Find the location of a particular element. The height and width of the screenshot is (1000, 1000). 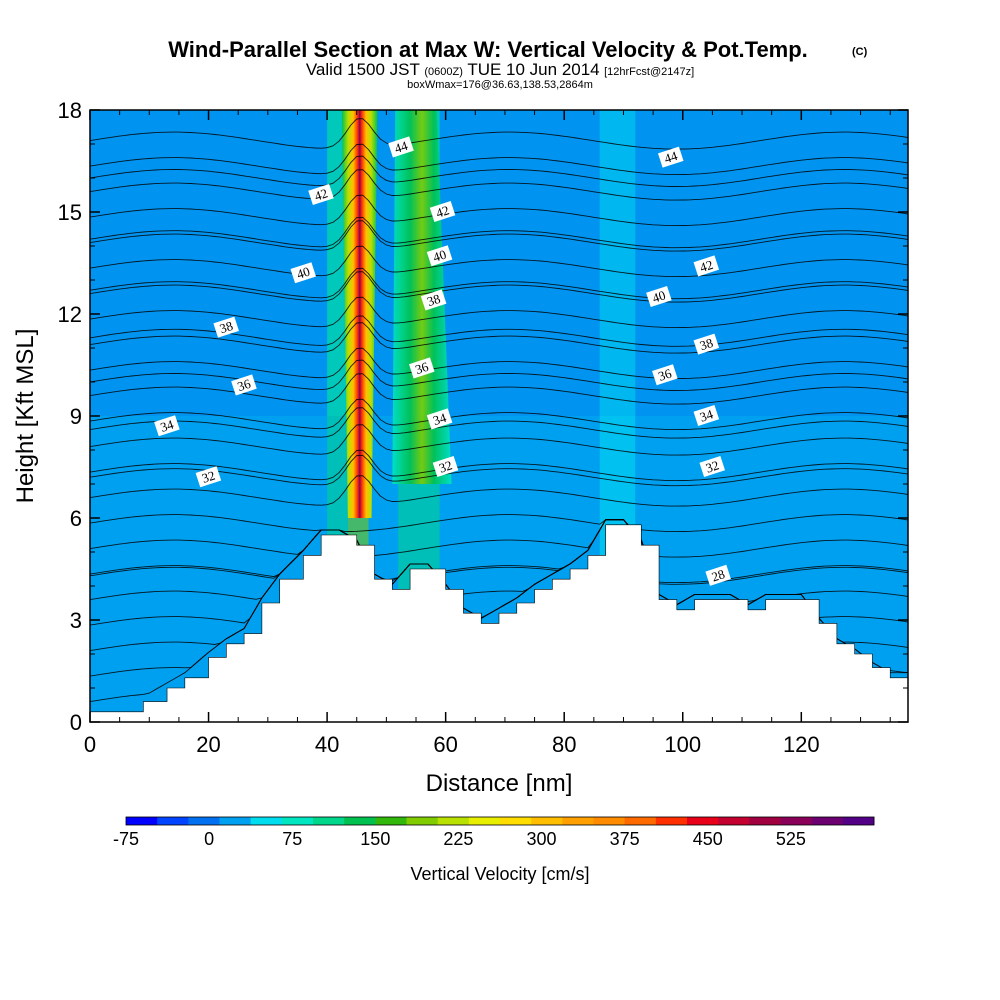

y-tick-label: 12 is located at coordinates (70, 314).